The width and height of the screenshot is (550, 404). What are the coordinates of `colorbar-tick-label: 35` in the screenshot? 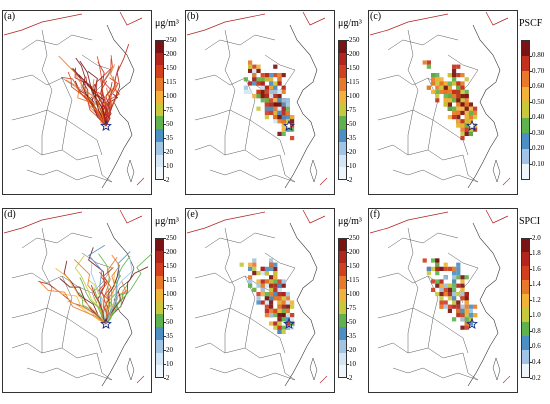 It's located at (169, 137).